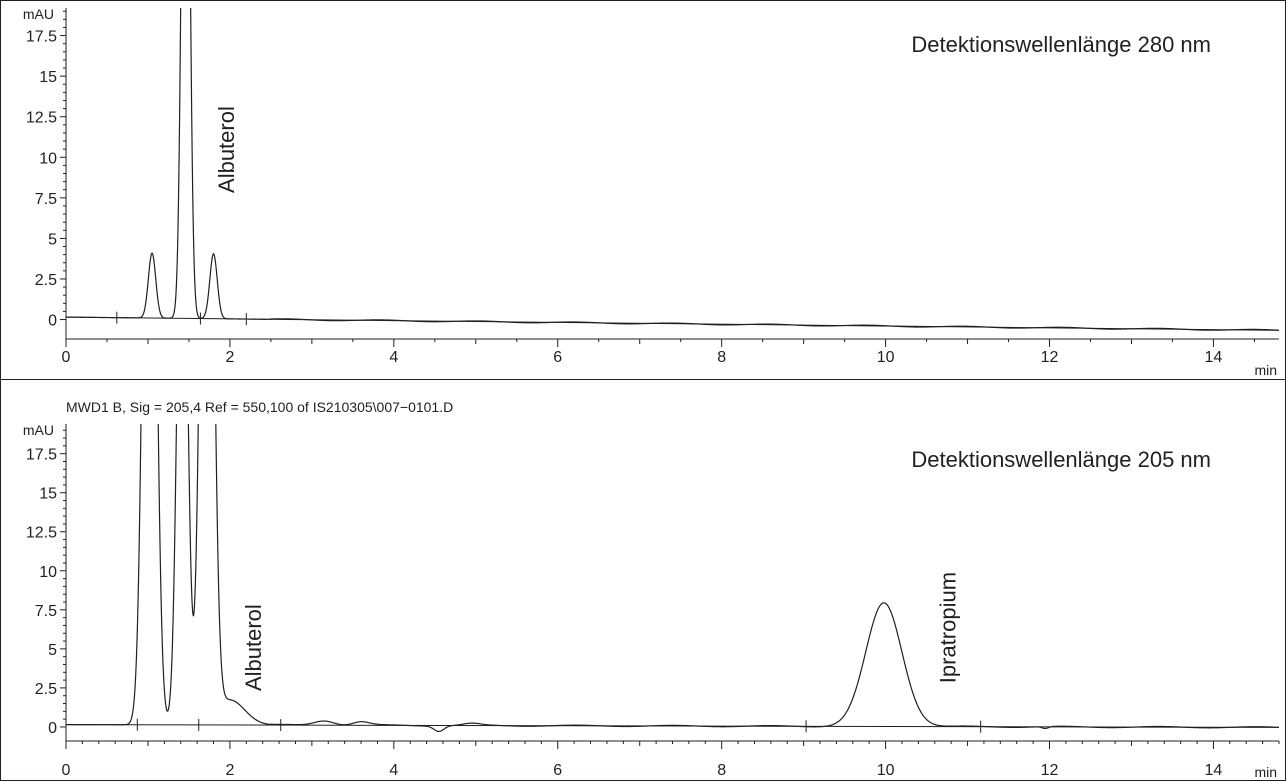 This screenshot has width=1286, height=781. What do you see at coordinates (947, 627) in the screenshot?
I see `peak-label: Ipratropium` at bounding box center [947, 627].